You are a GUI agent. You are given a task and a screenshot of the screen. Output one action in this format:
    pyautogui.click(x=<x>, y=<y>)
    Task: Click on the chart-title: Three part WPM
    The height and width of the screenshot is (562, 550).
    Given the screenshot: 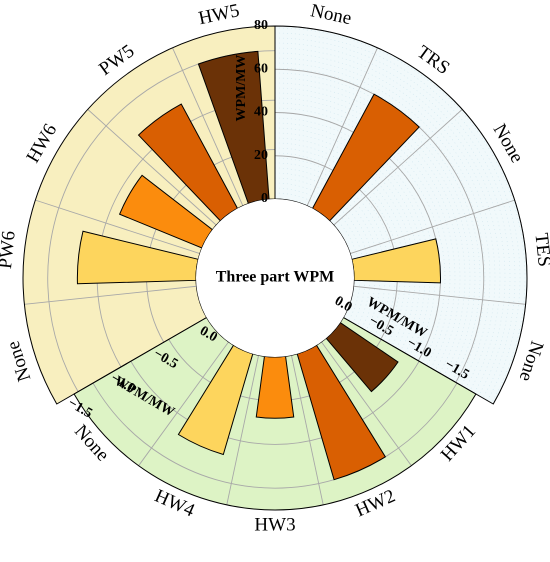 What is the action you would take?
    pyautogui.click(x=275, y=277)
    